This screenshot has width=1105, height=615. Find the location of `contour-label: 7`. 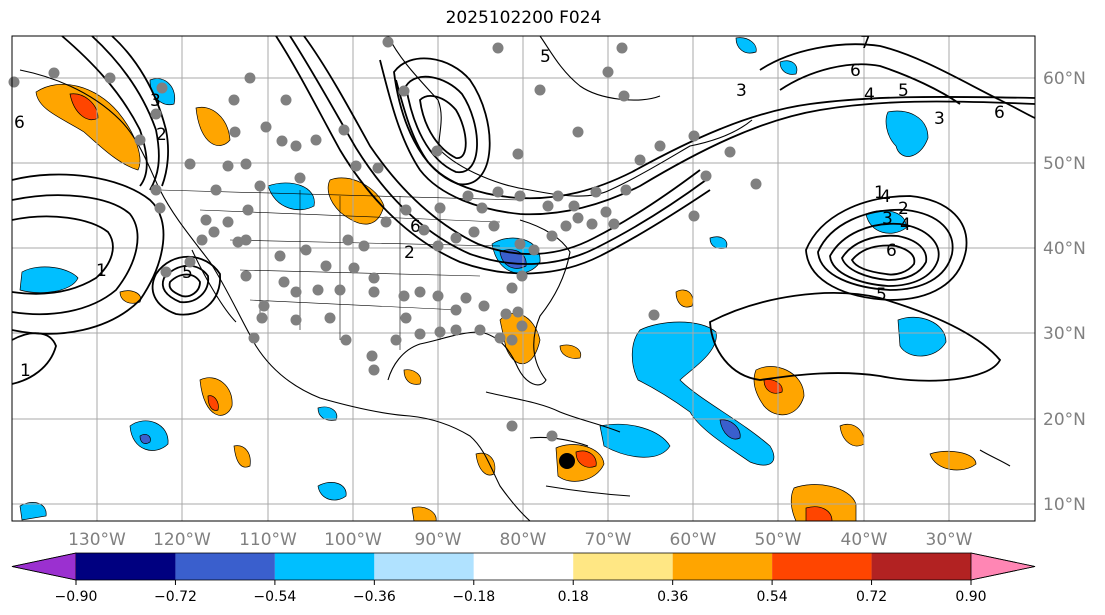

contour-label: 7 is located at coordinates (865, 43).